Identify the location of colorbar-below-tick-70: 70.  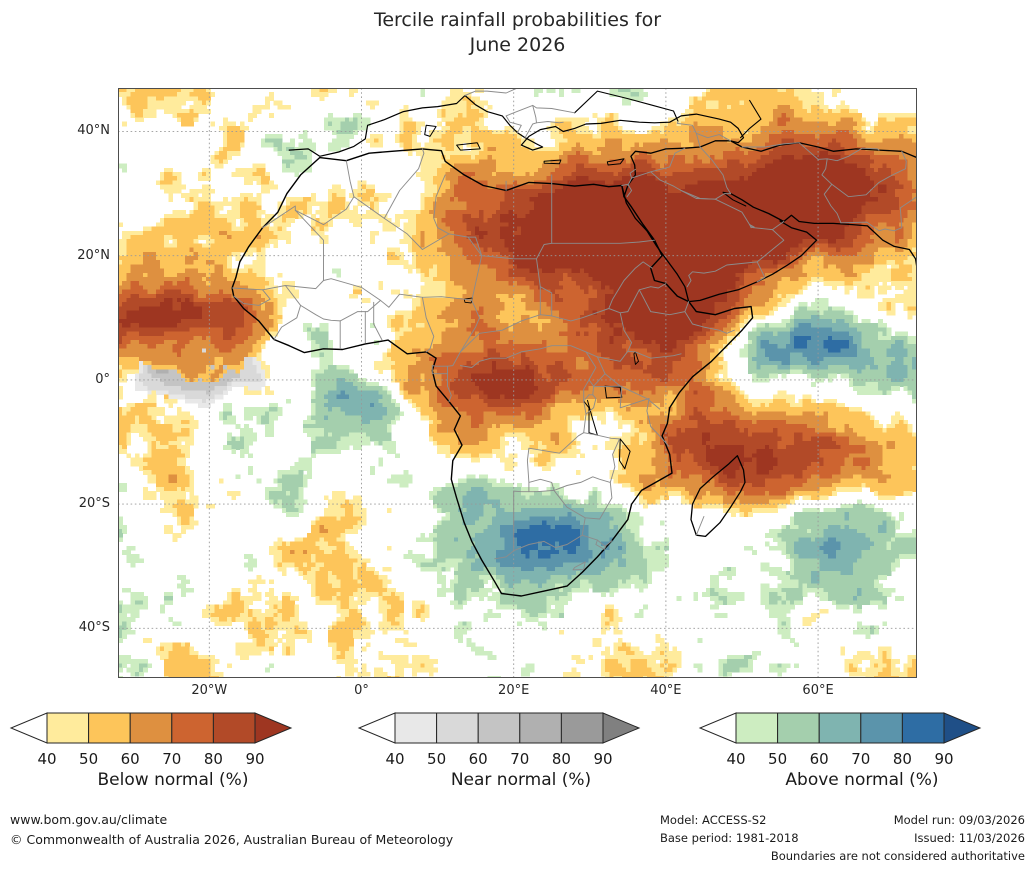
(172, 759).